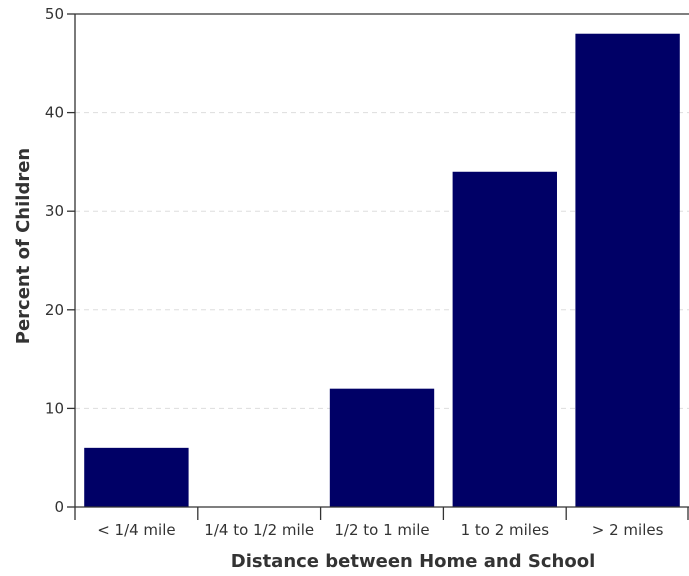  Describe the element at coordinates (54, 211) in the screenshot. I see `y-tick-label: 30` at that location.